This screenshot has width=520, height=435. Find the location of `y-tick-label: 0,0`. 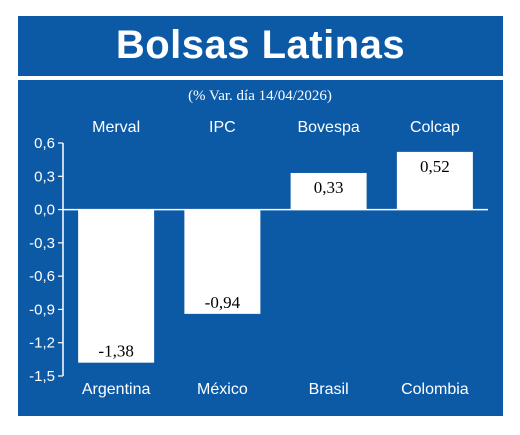

y-tick-label: 0,0 is located at coordinates (44, 210).